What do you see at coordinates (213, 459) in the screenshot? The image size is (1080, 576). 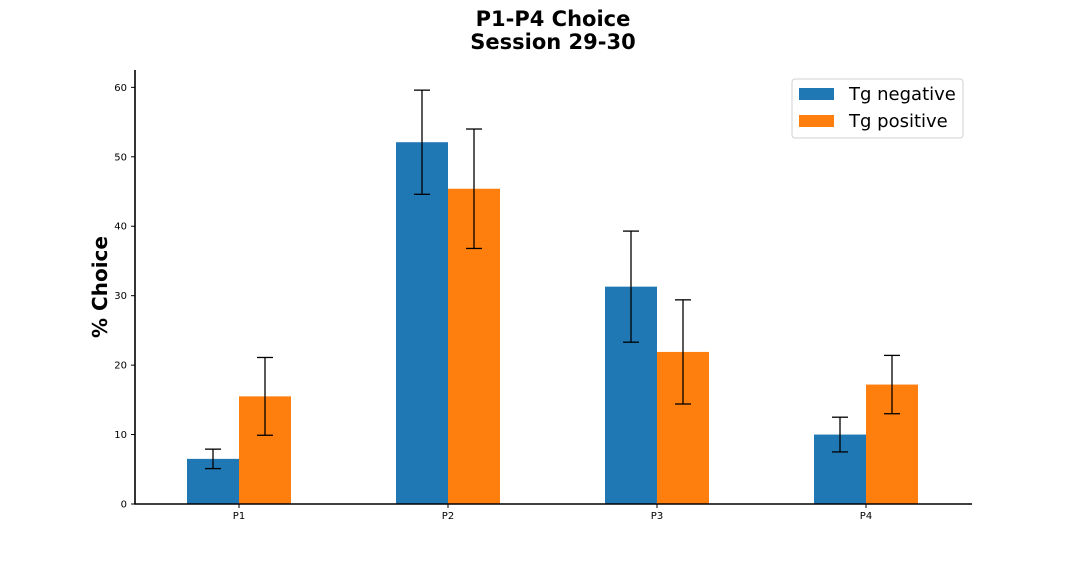 I see `error-bar-tg-negative-p1` at bounding box center [213, 459].